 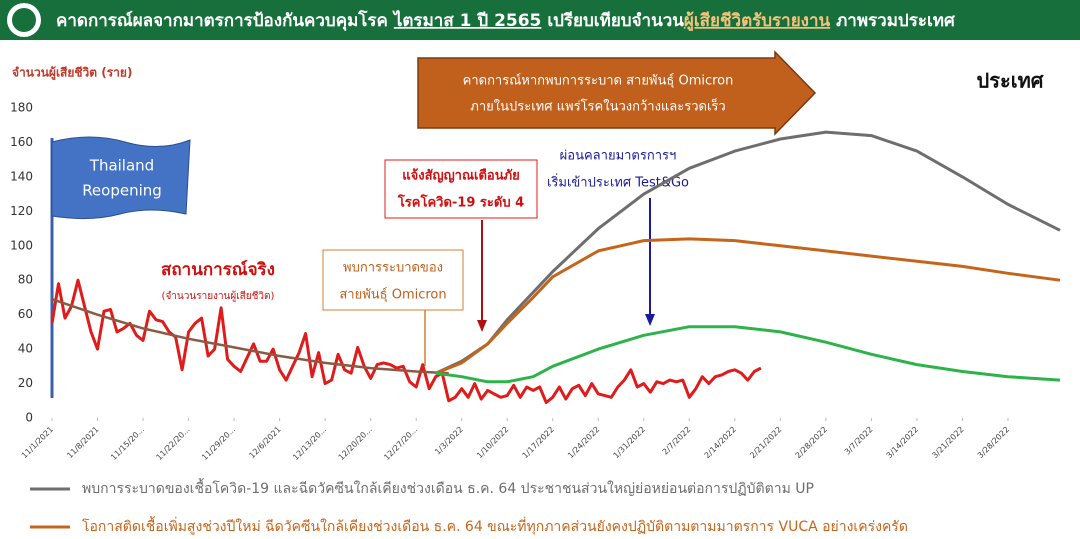 I want to click on flag-text: Thailand, so click(x=121, y=166).